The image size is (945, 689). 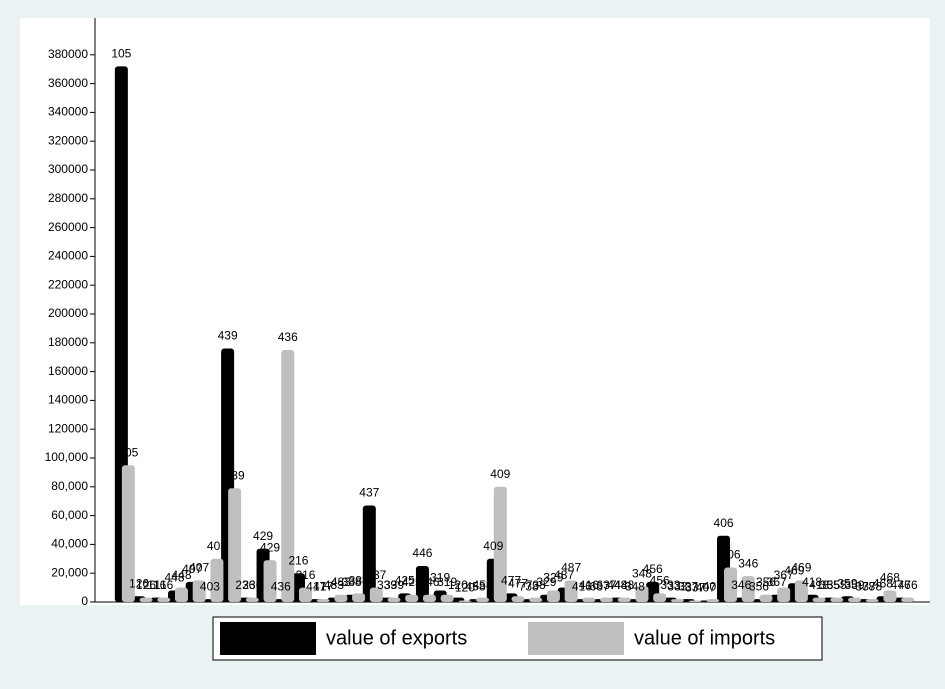 What do you see at coordinates (235, 475) in the screenshot?
I see `bar-label: 439` at bounding box center [235, 475].